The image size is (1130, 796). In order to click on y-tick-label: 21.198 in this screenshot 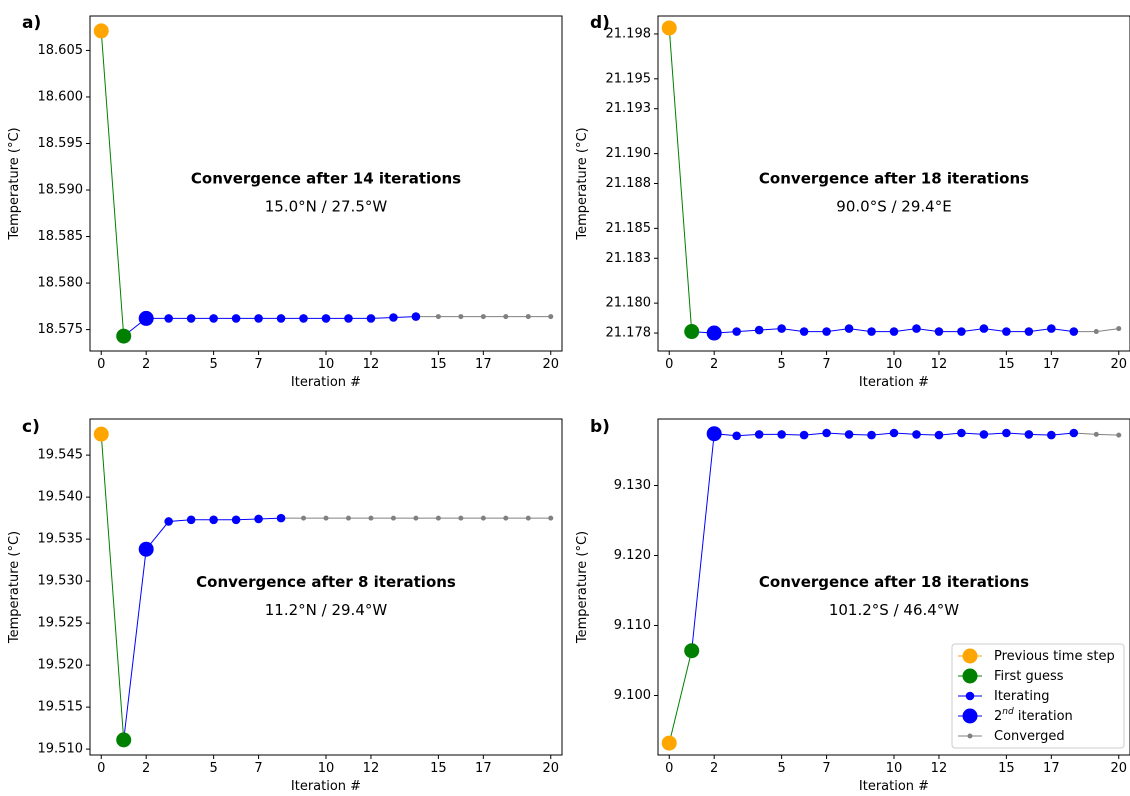, I will do `click(629, 33)`.